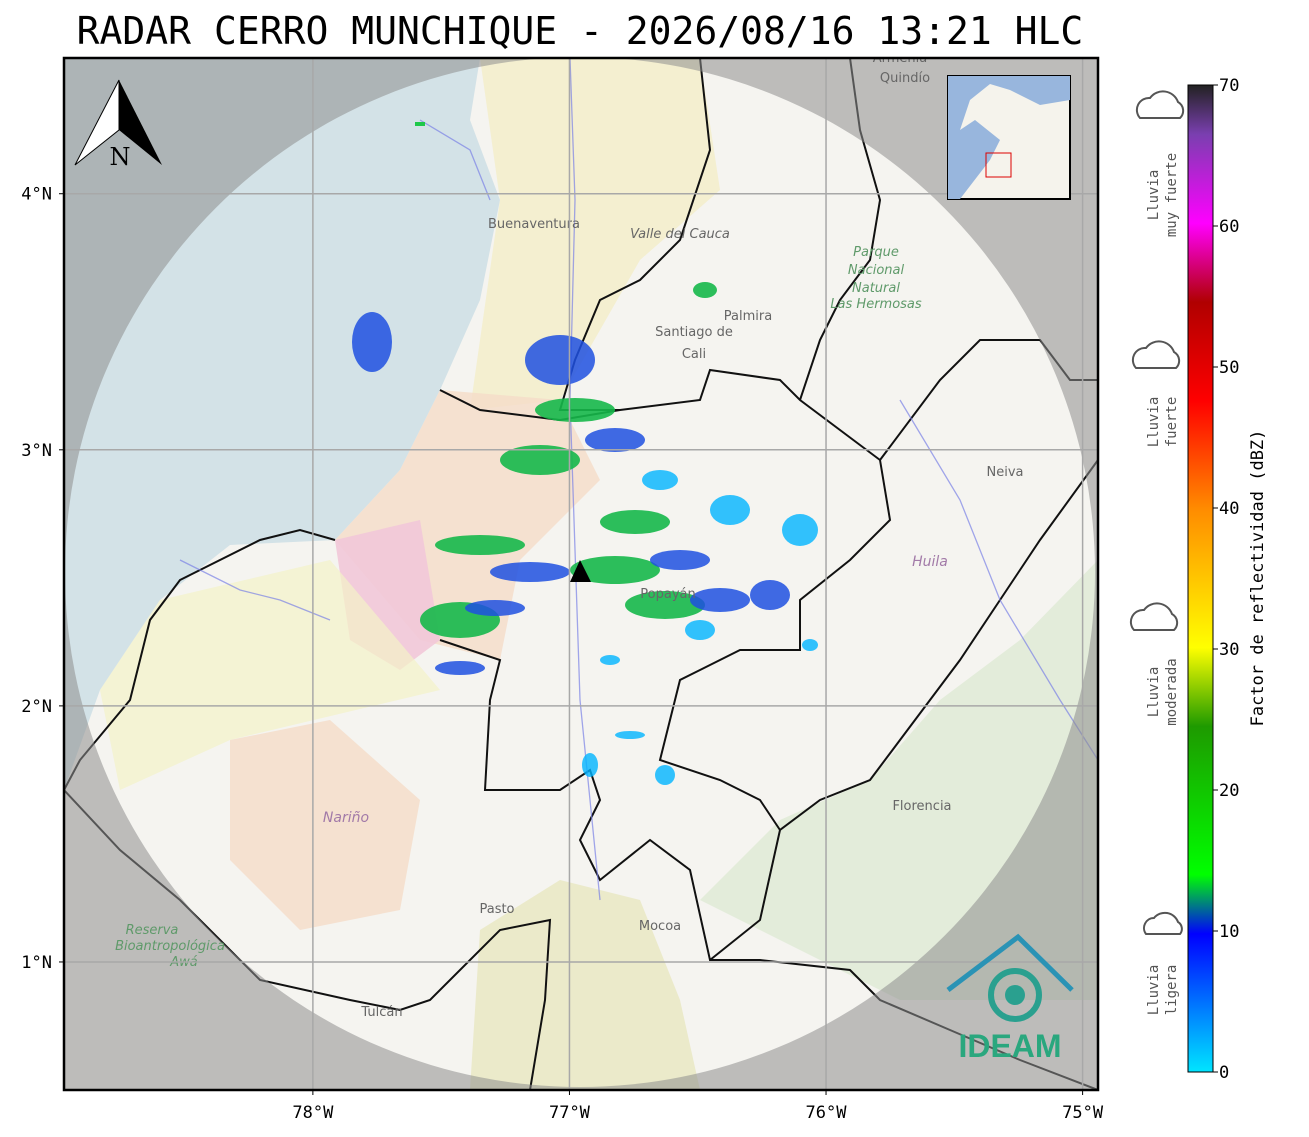 The height and width of the screenshot is (1137, 1309). I want to click on place-label: Neiva, so click(1005, 472).